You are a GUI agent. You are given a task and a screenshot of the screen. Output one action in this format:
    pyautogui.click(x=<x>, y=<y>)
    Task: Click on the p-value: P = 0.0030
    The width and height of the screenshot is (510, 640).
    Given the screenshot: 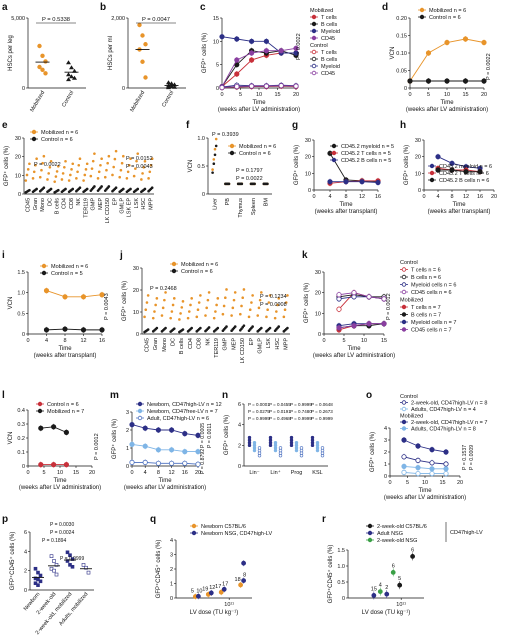 What is the action you would take?
    pyautogui.click(x=62, y=525)
    